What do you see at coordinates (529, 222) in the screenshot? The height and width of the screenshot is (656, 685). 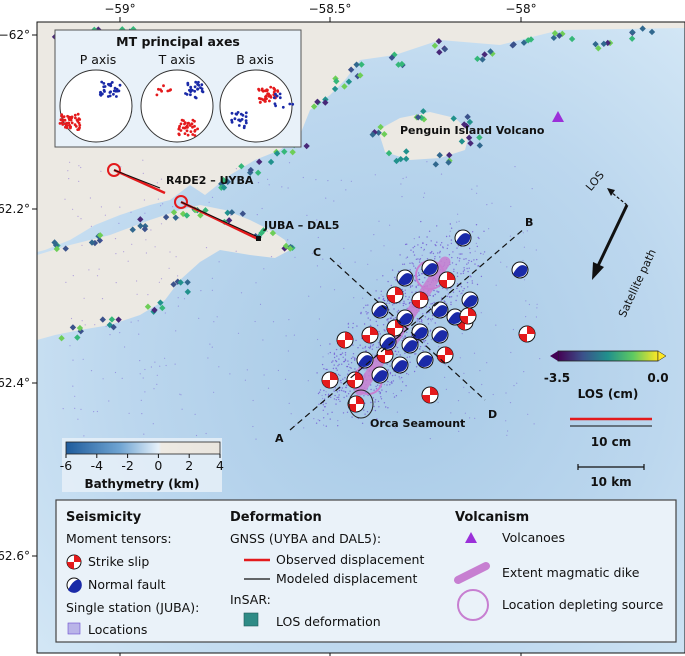 I see `profile-label-b: B` at bounding box center [529, 222].